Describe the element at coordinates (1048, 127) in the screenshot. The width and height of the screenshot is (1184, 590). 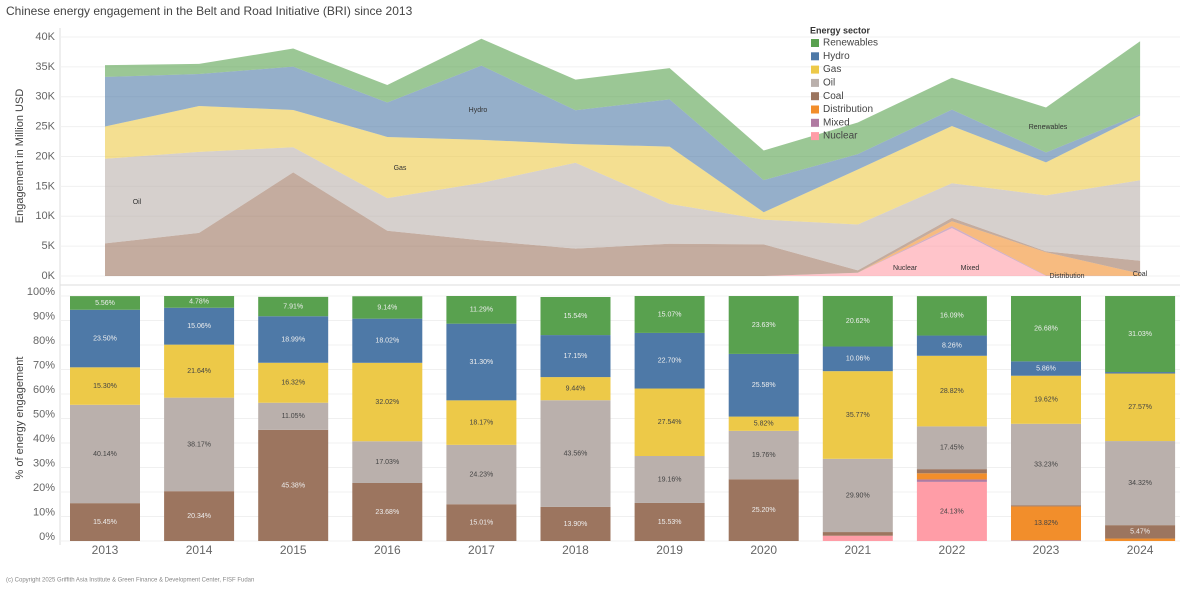
I see `annotation: Renewables` at that location.